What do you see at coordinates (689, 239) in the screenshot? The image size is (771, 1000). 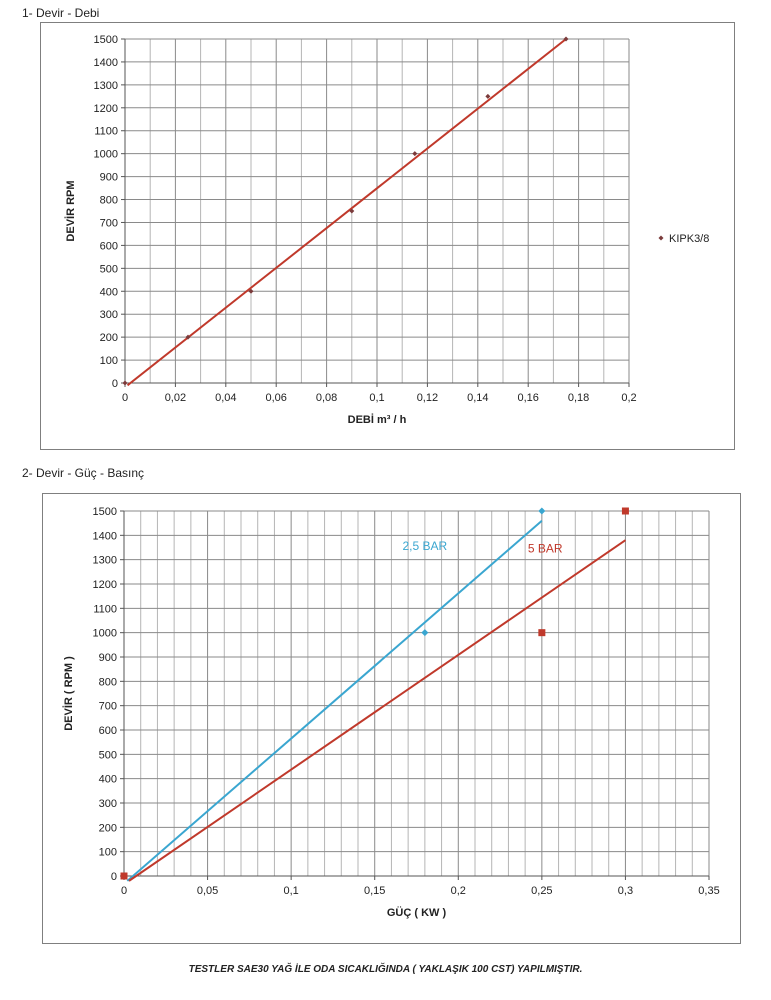 I see `legend-label: KIPK3/8` at bounding box center [689, 239].